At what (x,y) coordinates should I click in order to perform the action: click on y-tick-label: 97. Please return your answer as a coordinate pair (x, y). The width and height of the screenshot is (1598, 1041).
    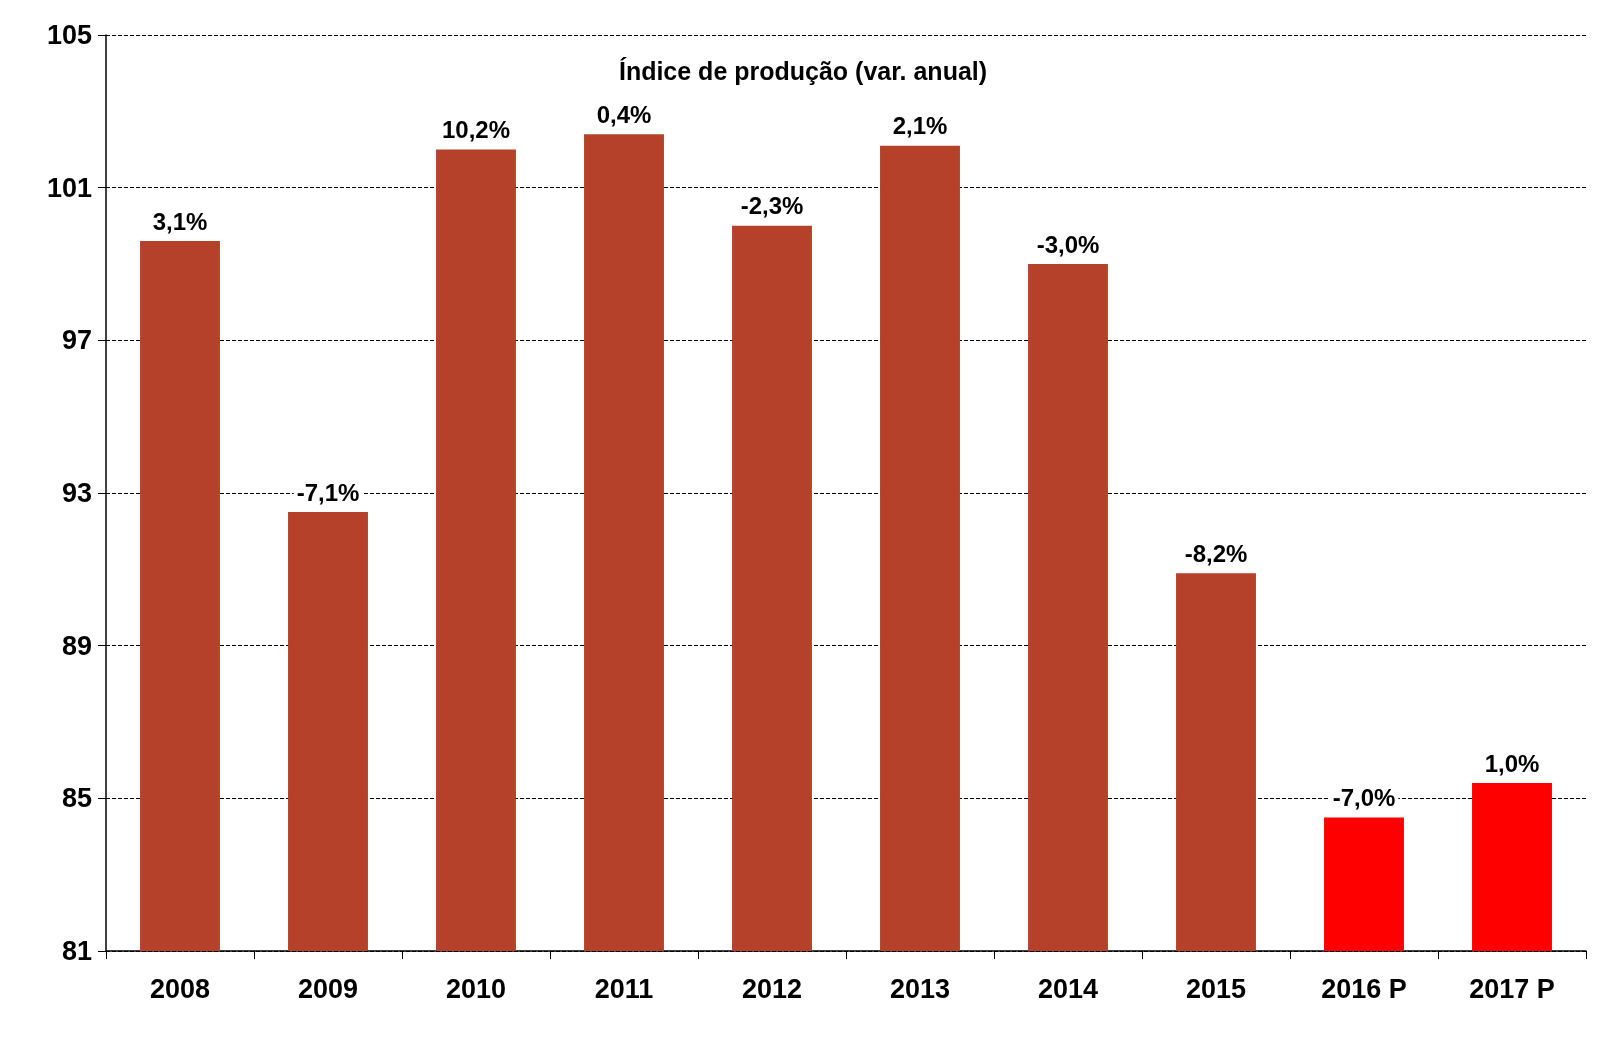
    Looking at the image, I should click on (76, 340).